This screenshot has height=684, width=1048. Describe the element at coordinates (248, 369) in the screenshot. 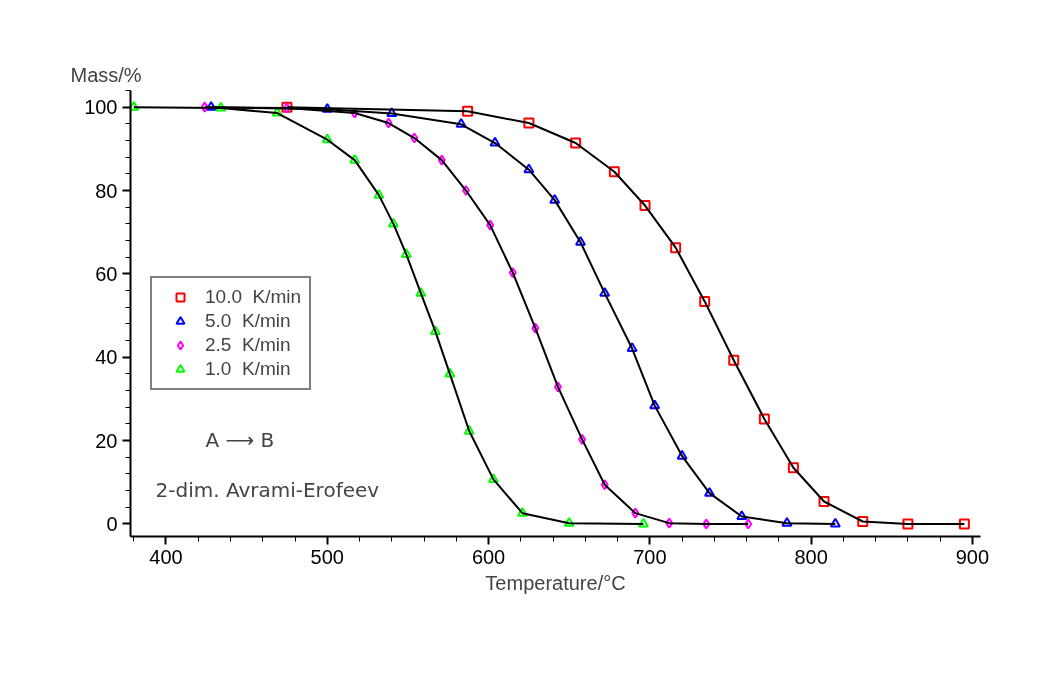

I see `legend-label: 1.0 K/min` at that location.